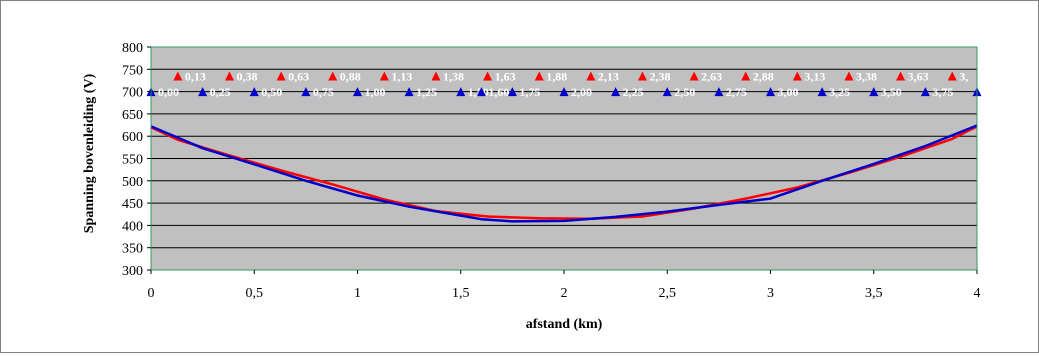 Image resolution: width=1039 pixels, height=358 pixels. I want to click on marker-label: 2,63, so click(711, 76).